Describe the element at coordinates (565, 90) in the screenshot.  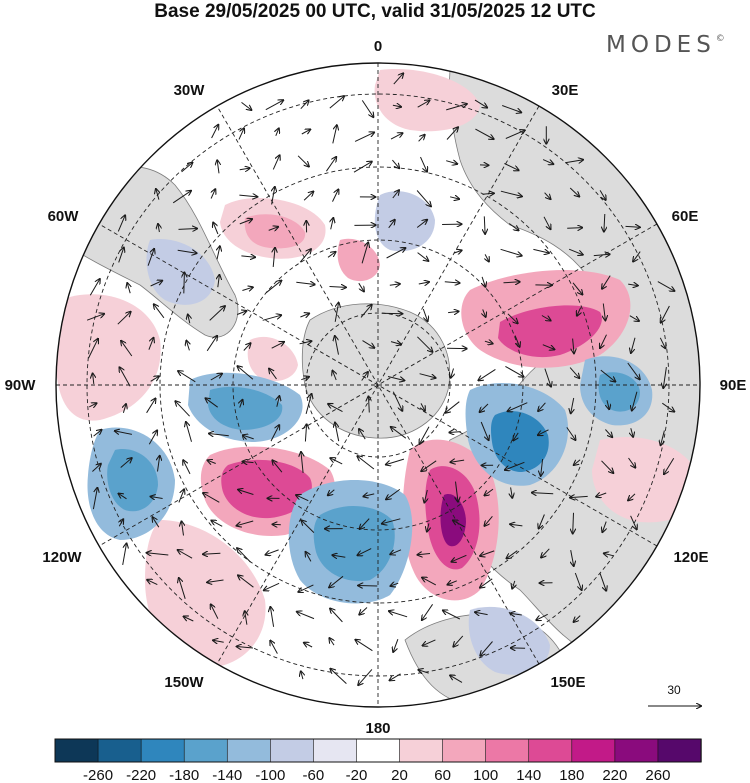
I see `label-lon-30e: 30E` at that location.